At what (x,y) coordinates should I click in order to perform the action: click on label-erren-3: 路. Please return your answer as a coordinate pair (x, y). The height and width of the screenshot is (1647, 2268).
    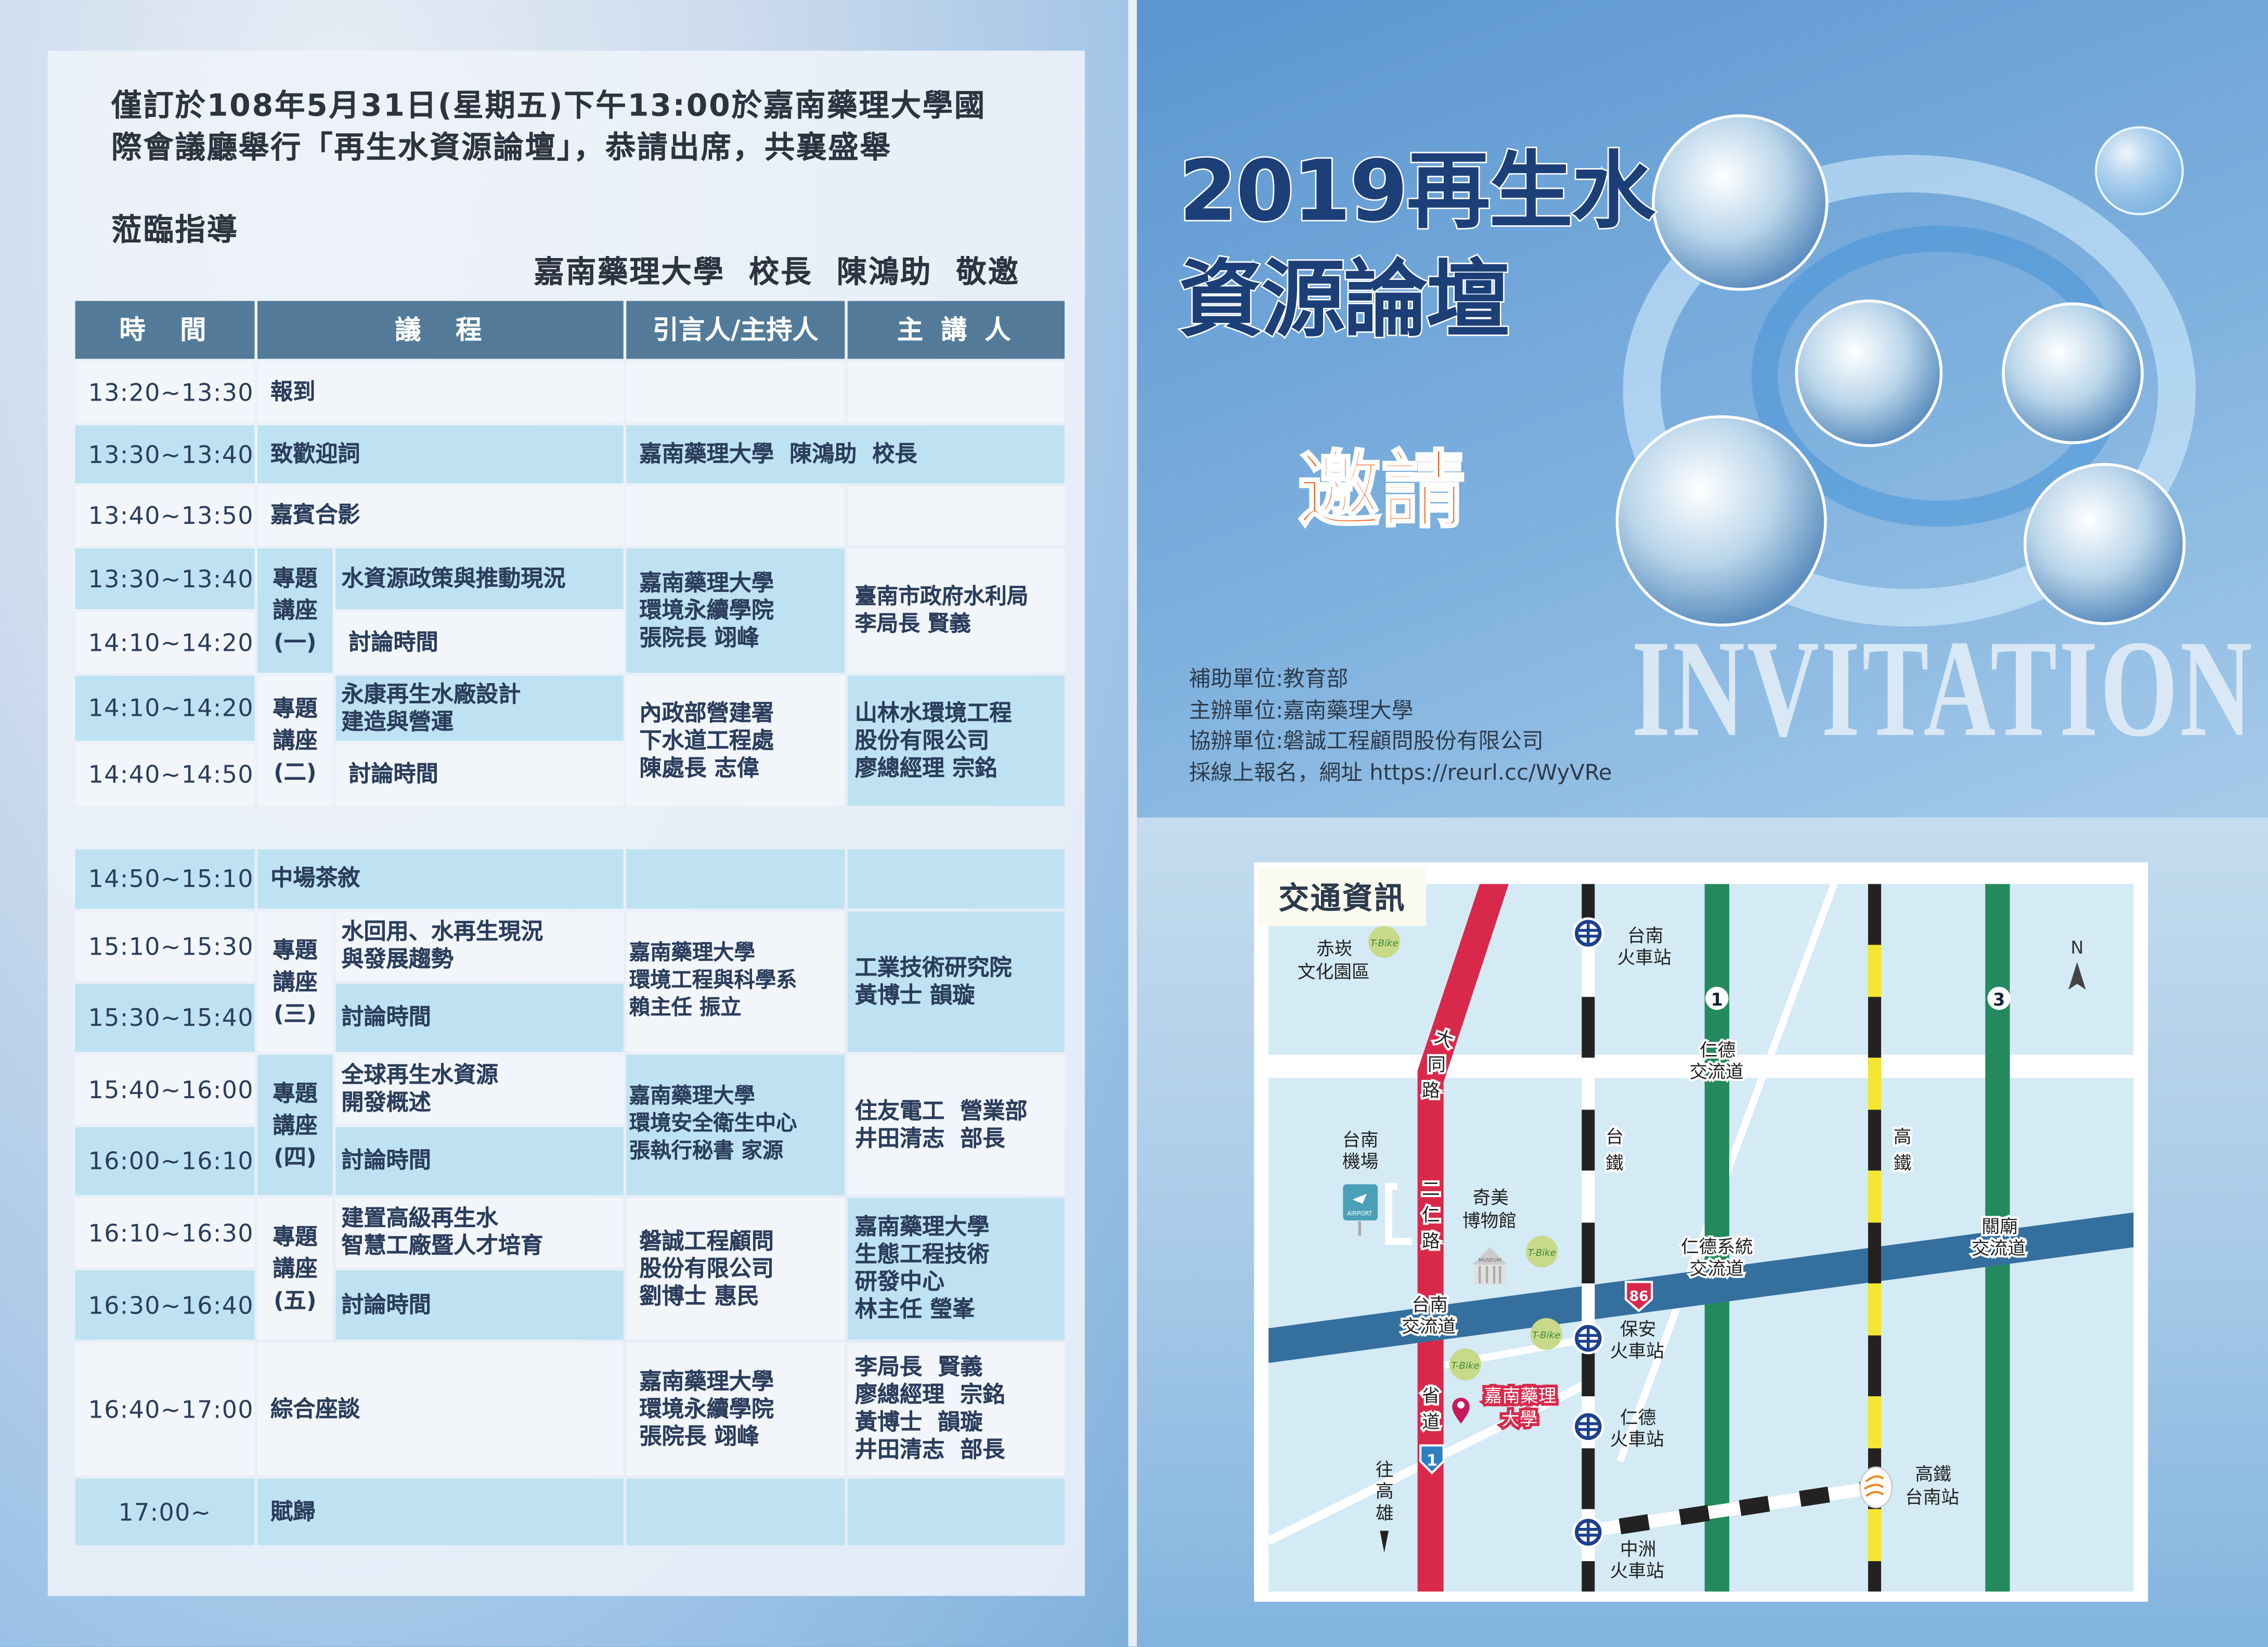
    Looking at the image, I should click on (1431, 1241).